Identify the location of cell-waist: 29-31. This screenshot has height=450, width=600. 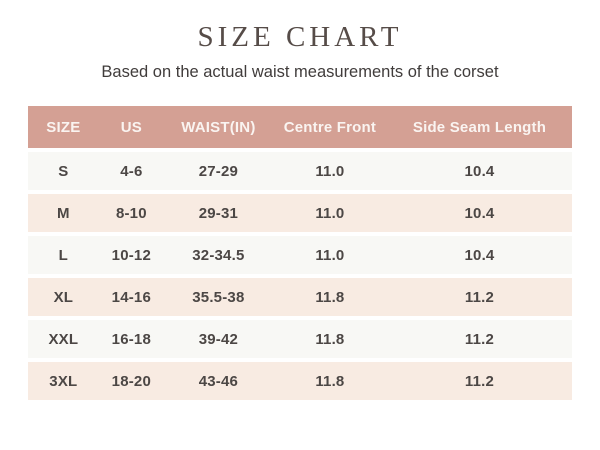
(218, 213).